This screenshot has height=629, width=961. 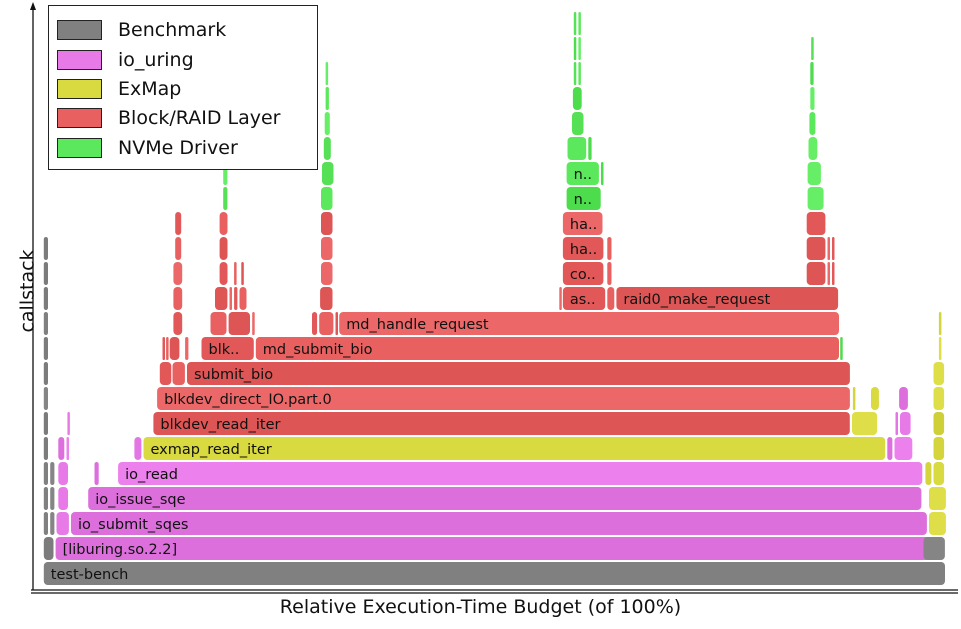 I want to click on frame-io-read, so click(x=520, y=473).